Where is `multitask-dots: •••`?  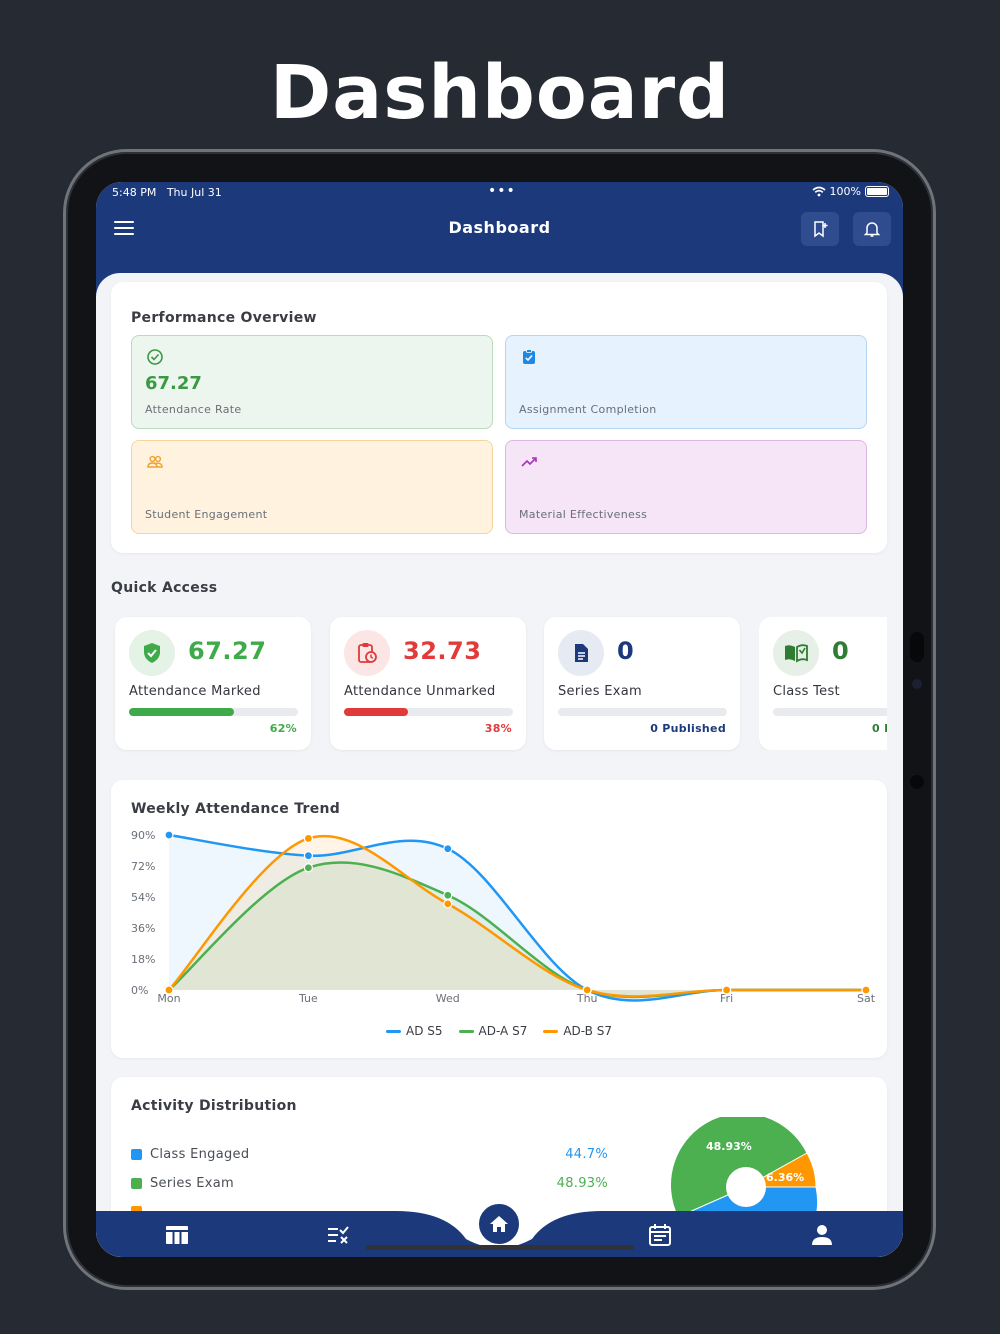 multitask-dots: ••• is located at coordinates (502, 191).